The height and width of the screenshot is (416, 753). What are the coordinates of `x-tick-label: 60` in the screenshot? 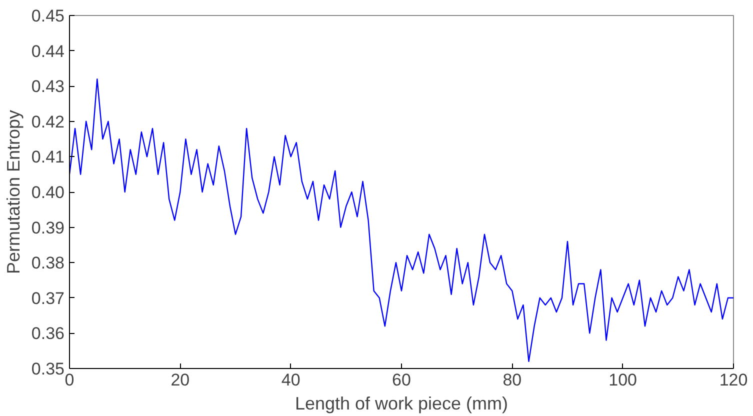 It's located at (401, 380).